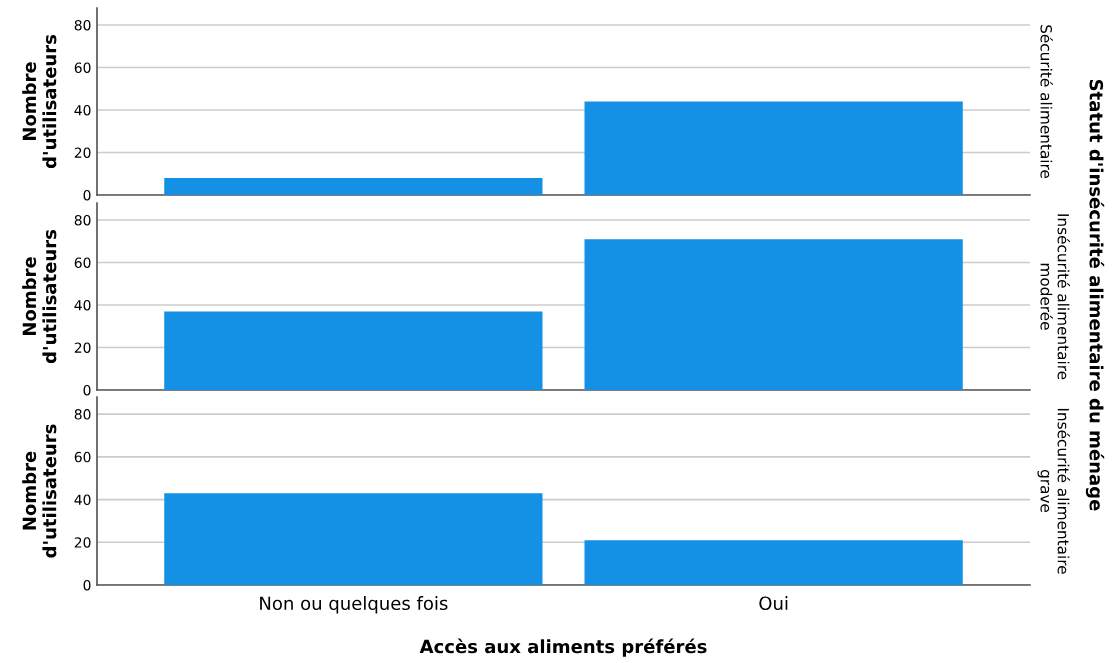 This screenshot has width=1117, height=663. What do you see at coordinates (1046, 102) in the screenshot?
I see `y2-axis-title: Sécurité alimentaire` at bounding box center [1046, 102].